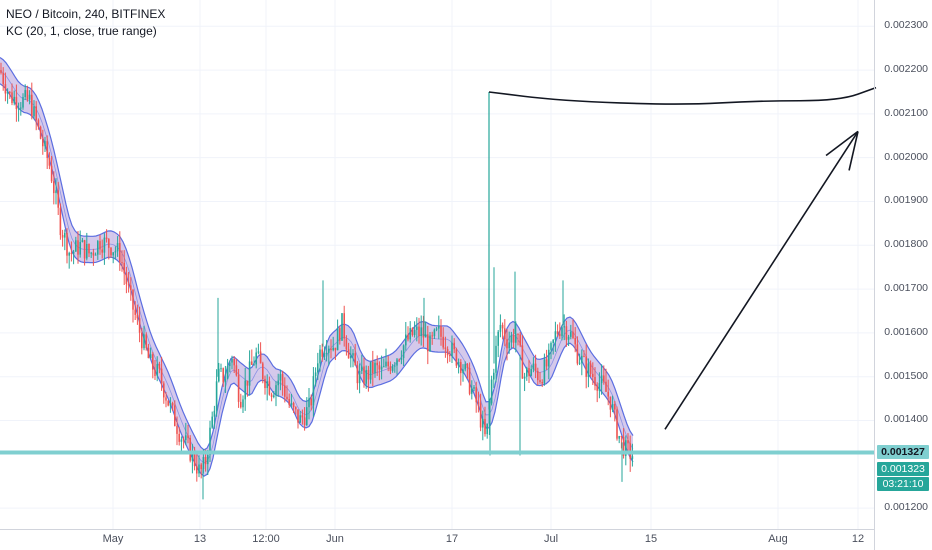  What do you see at coordinates (86, 14) in the screenshot?
I see `symbol-title: NEO / Bitcoin, 240, BITFINEX` at bounding box center [86, 14].